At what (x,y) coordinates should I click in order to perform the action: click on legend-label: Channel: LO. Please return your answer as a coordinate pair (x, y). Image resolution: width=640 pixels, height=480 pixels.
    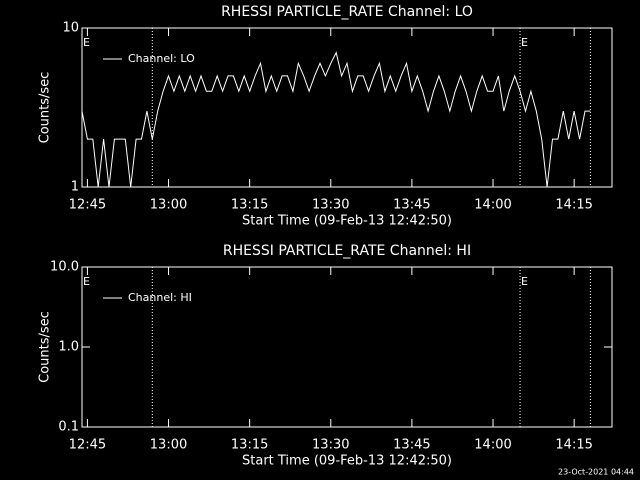
    Looking at the image, I should click on (161, 58).